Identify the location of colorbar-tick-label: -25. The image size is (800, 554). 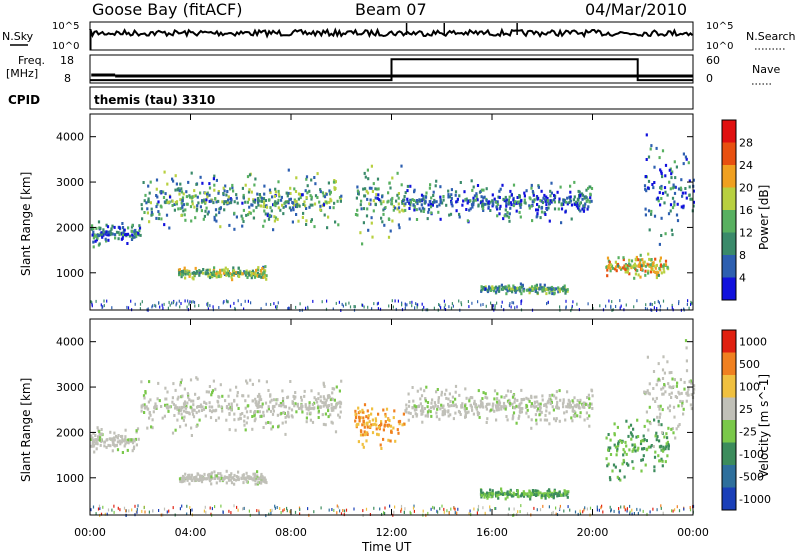
(748, 431).